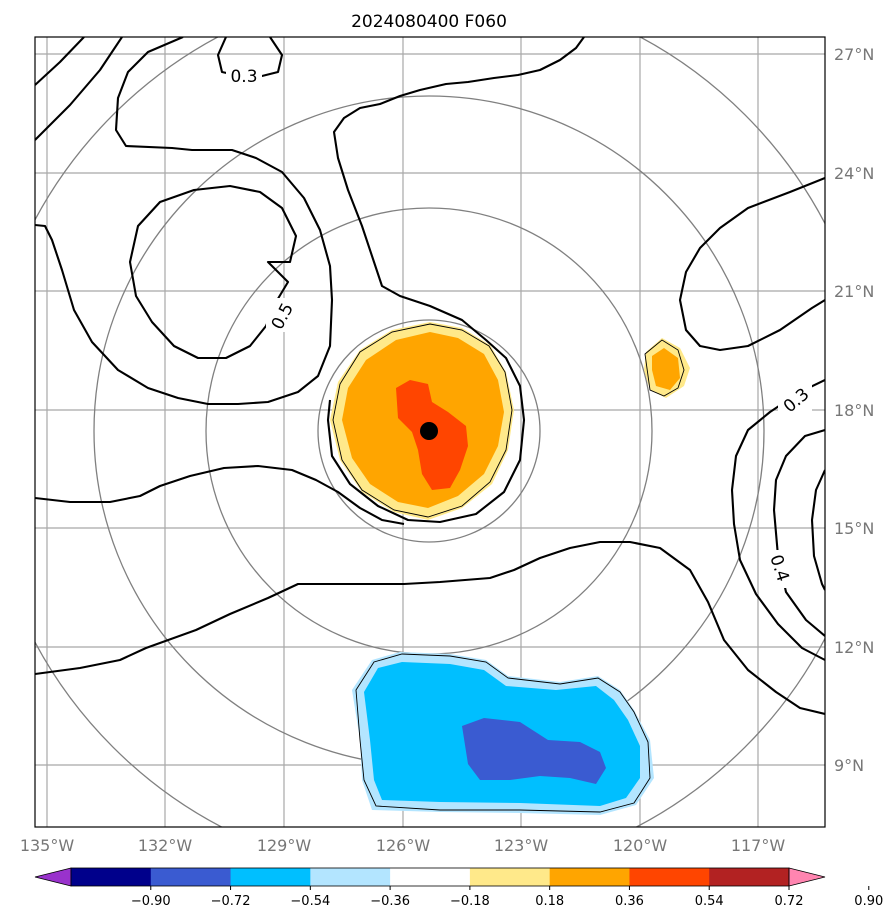 This screenshot has width=895, height=924. I want to click on colorbar-tick-label: 0.72, so click(789, 901).